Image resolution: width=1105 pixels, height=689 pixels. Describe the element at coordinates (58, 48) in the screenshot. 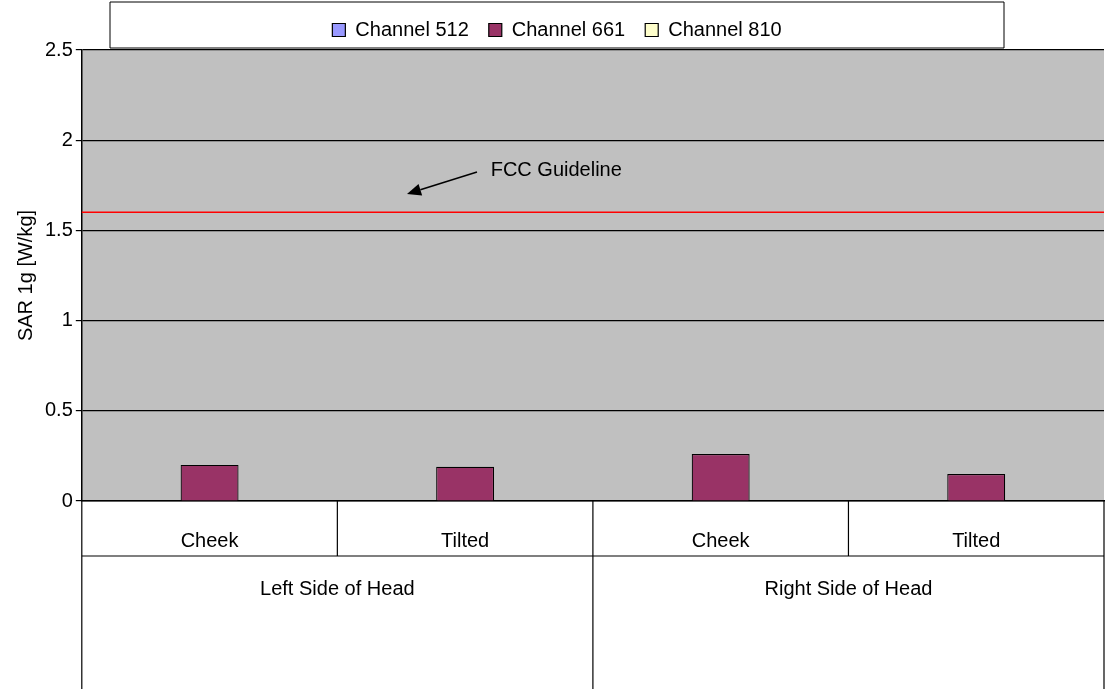

I see `y-tick-label: 2.5` at that location.